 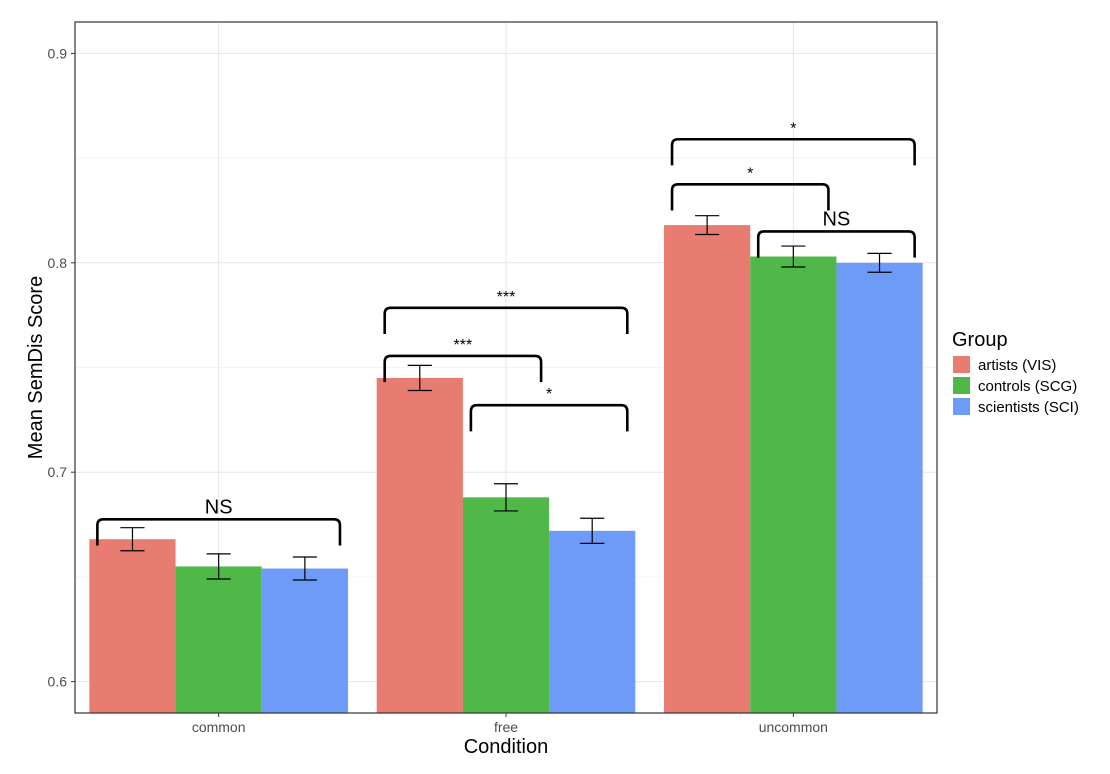 I want to click on x-tick-label-common: common, so click(x=219, y=727).